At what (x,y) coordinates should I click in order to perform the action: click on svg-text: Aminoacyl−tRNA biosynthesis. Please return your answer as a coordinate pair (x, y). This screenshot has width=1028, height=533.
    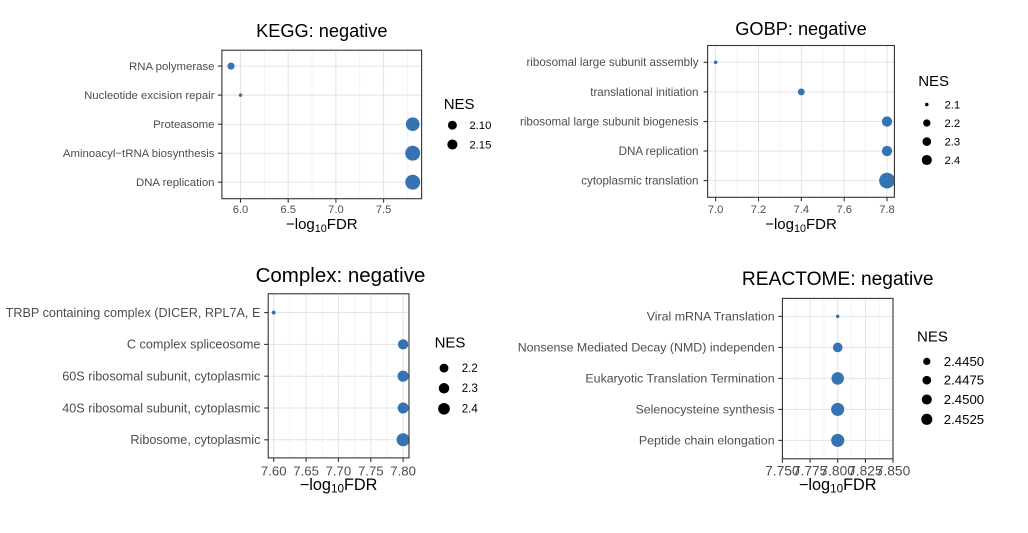
    Looking at the image, I should click on (139, 154).